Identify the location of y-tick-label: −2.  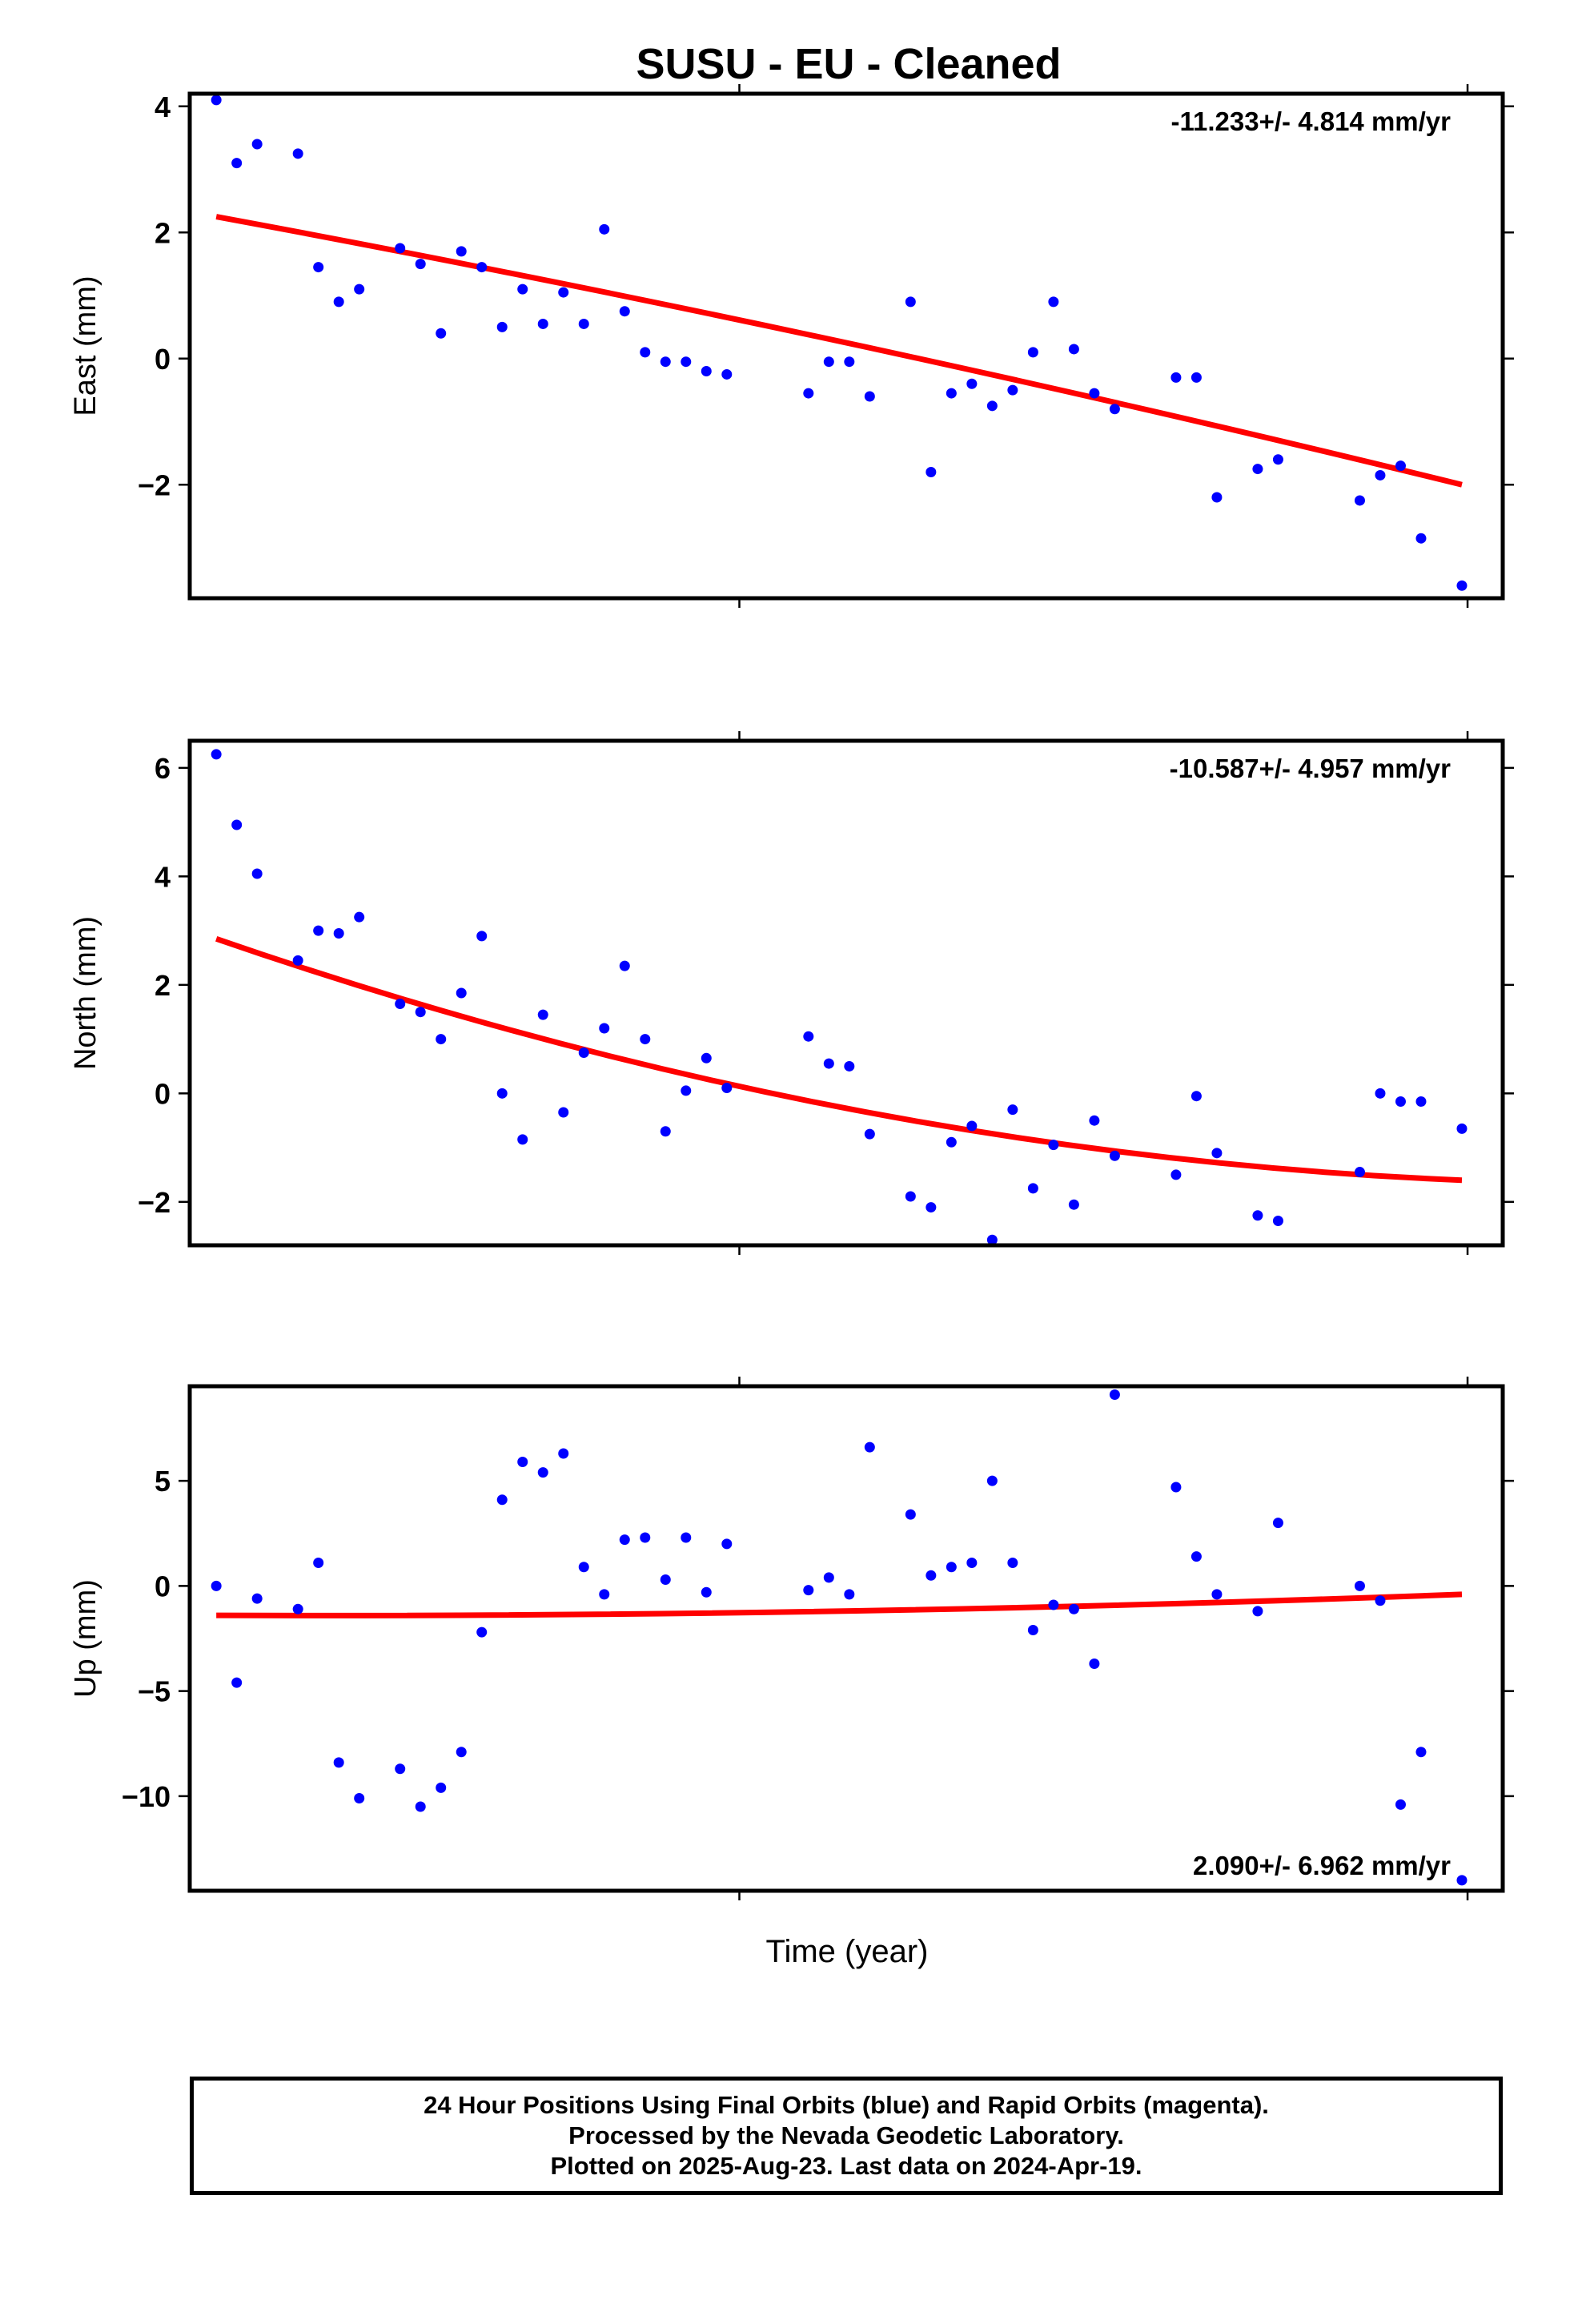
(154, 484).